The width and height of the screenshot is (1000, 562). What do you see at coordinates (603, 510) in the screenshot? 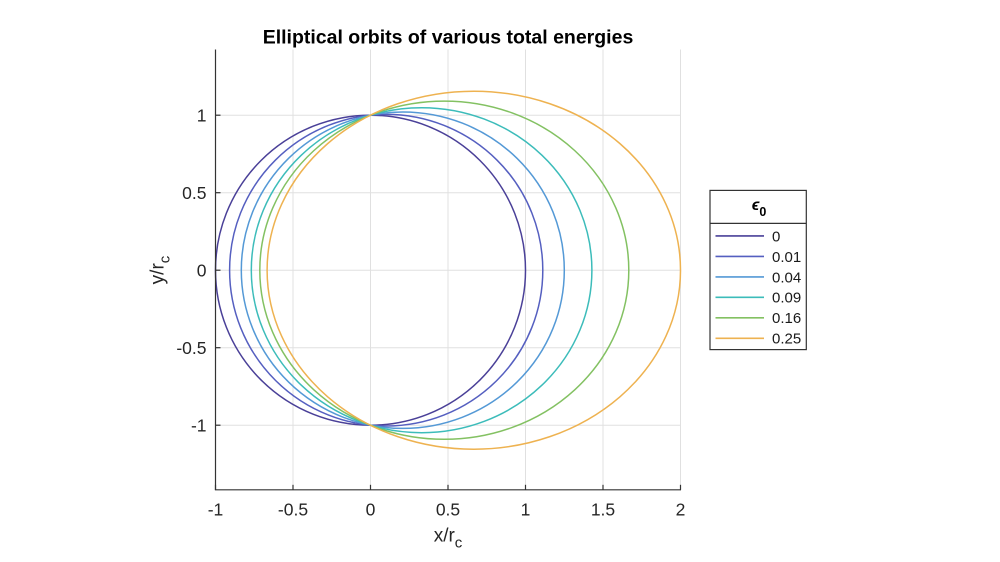
I see `svg-text: 1.5` at bounding box center [603, 510].